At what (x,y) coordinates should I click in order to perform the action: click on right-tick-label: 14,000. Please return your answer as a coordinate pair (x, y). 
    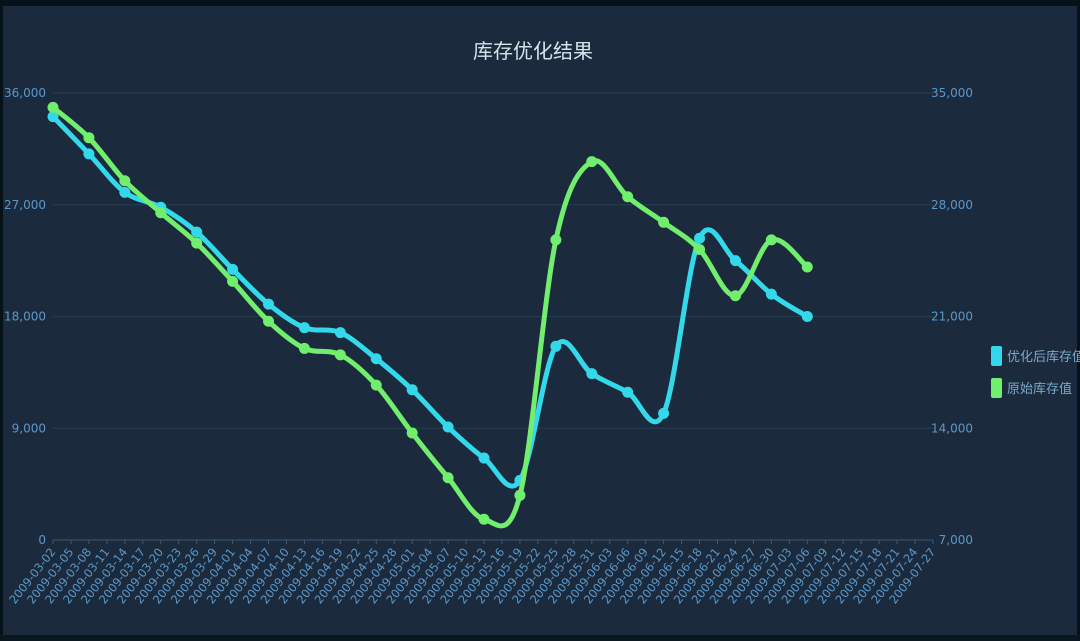
    Looking at the image, I should click on (952, 428).